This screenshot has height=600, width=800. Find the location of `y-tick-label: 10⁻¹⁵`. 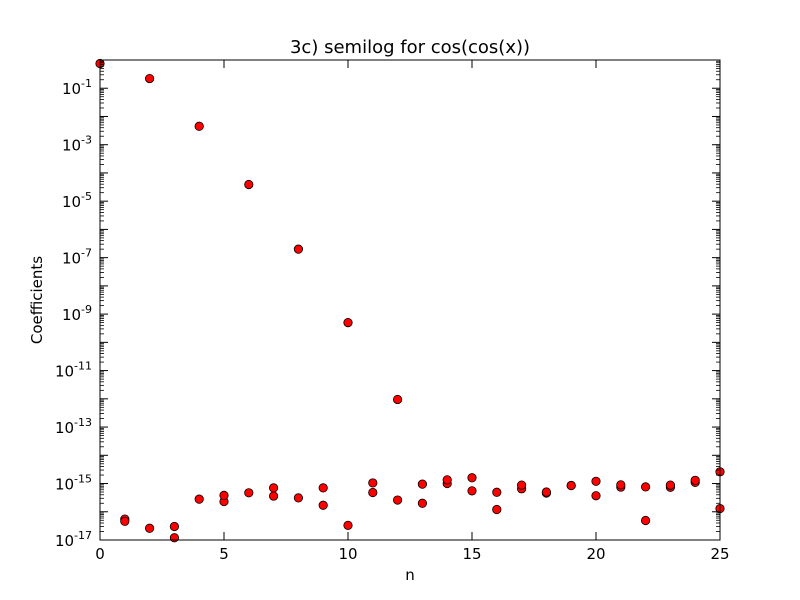

y-tick-label: 10⁻¹⁵ is located at coordinates (73, 483).